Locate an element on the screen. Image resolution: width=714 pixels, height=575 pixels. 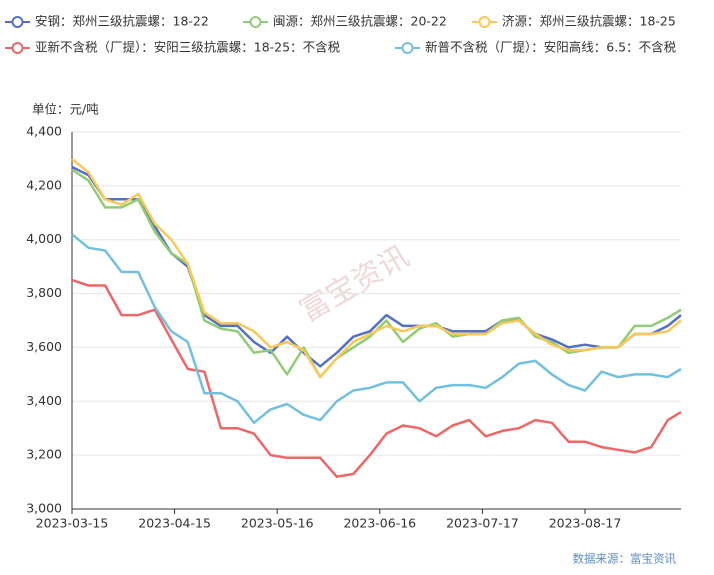
watermark: 富宝资讯 is located at coordinates (354, 284).